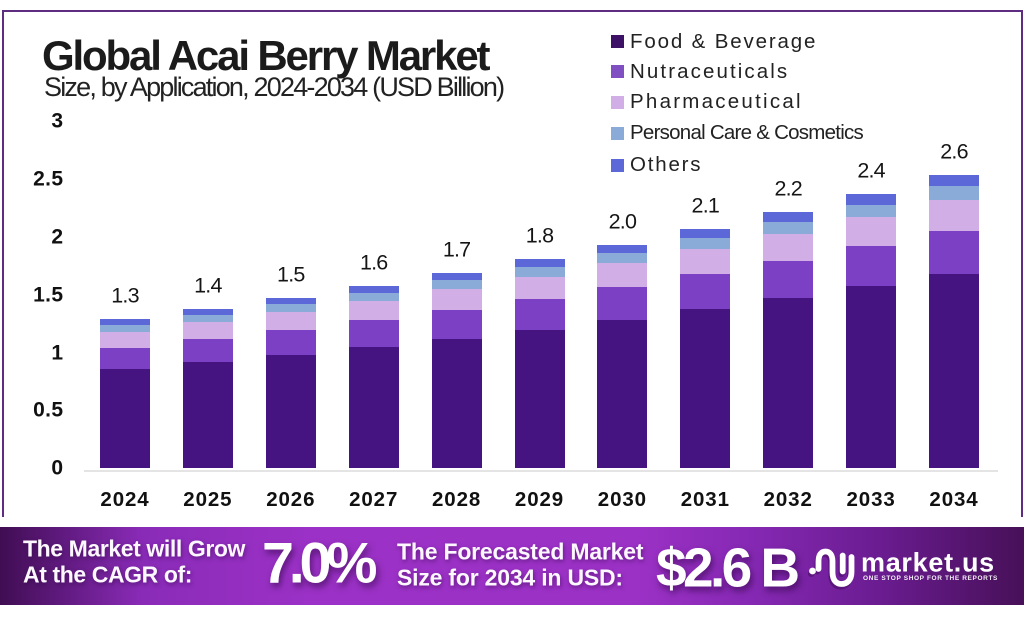 The width and height of the screenshot is (1024, 621). I want to click on svg-text: ONE STOP SHOP FOR THE REPORTS, so click(930, 578).